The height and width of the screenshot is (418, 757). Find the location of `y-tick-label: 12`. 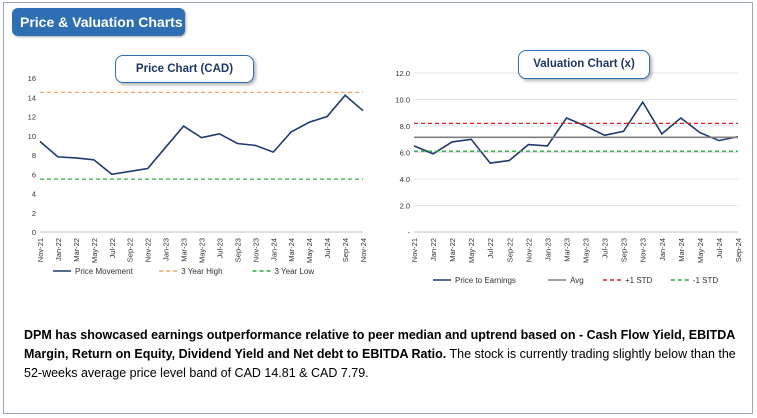

y-tick-label: 12 is located at coordinates (32, 117).